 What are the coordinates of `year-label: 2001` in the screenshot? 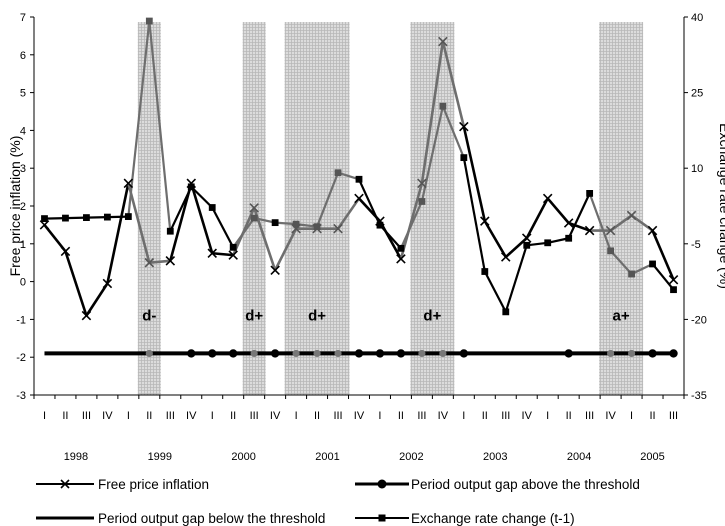 It's located at (327, 457).